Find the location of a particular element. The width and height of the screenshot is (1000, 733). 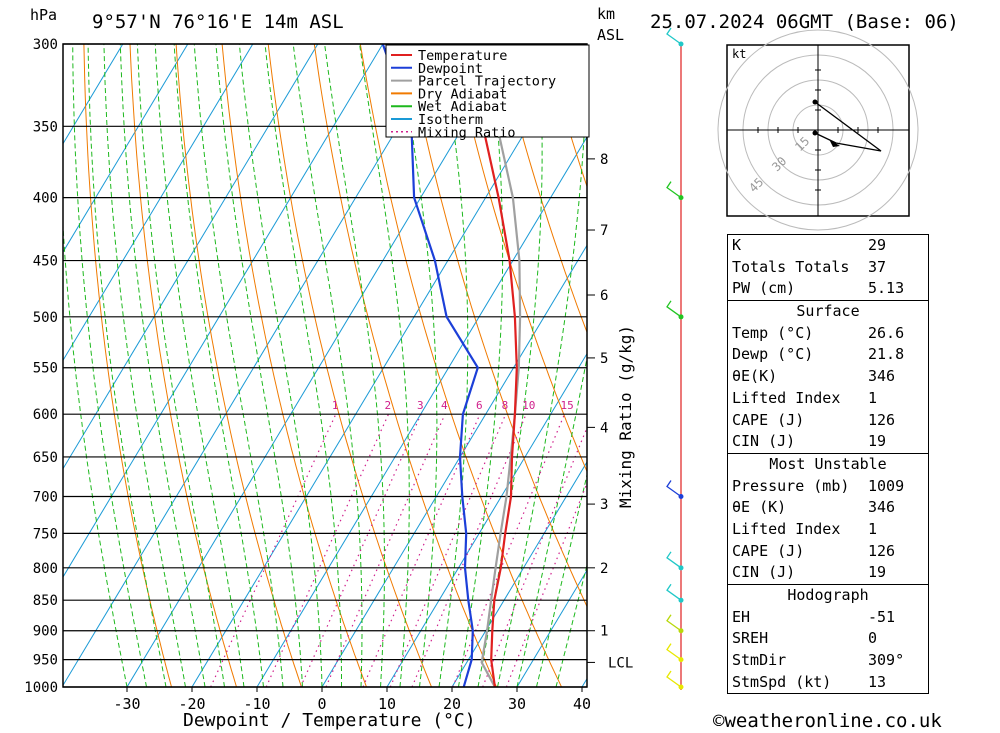

most-unstable-title: Most Unstable is located at coordinates (828, 463).